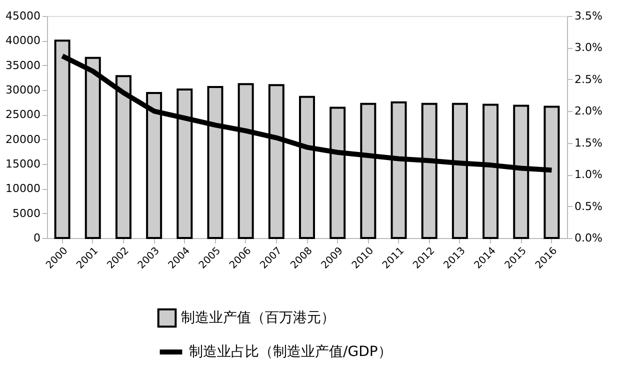 The height and width of the screenshot is (373, 640). Describe the element at coordinates (588, 79) in the screenshot. I see `y2-tick-label: 2.5%` at that location.